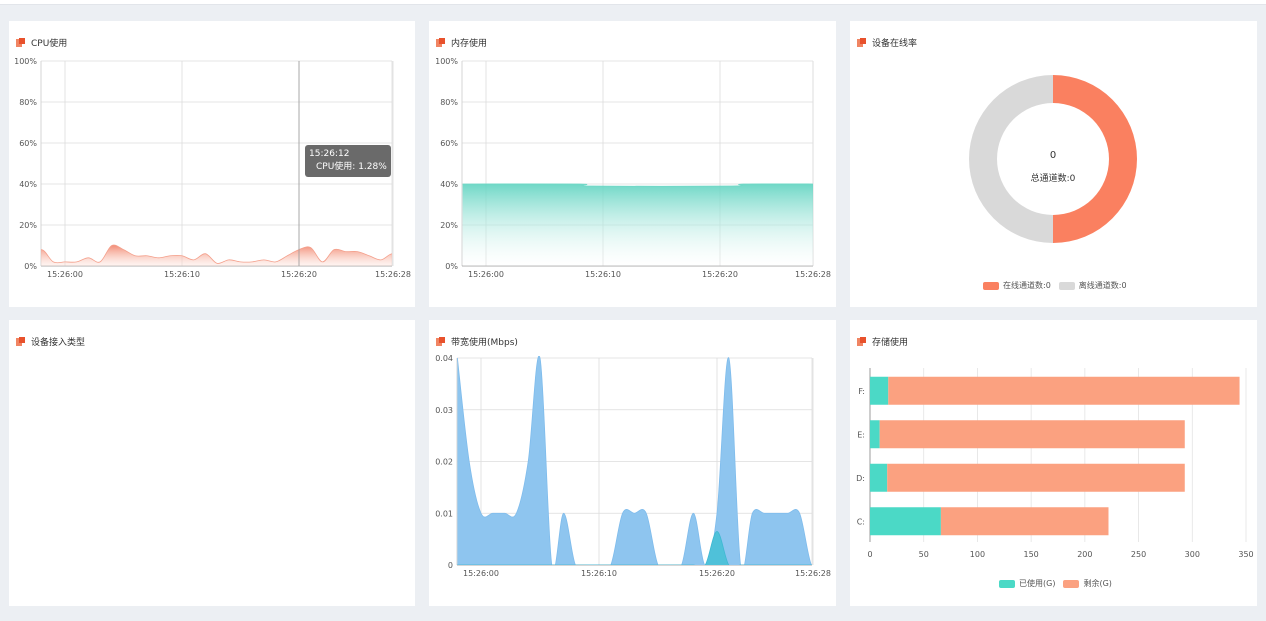 The width and height of the screenshot is (1266, 621). I want to click on legend-item-online: 在线通道数:0, so click(1017, 285).